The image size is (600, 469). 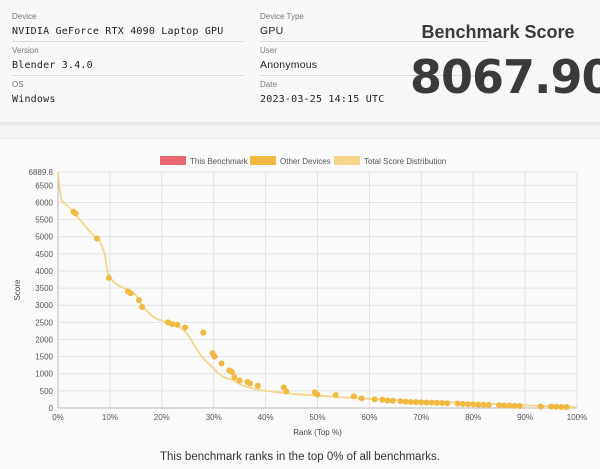 What do you see at coordinates (317, 432) in the screenshot?
I see `x-axis-label: Rank (Top %)` at bounding box center [317, 432].